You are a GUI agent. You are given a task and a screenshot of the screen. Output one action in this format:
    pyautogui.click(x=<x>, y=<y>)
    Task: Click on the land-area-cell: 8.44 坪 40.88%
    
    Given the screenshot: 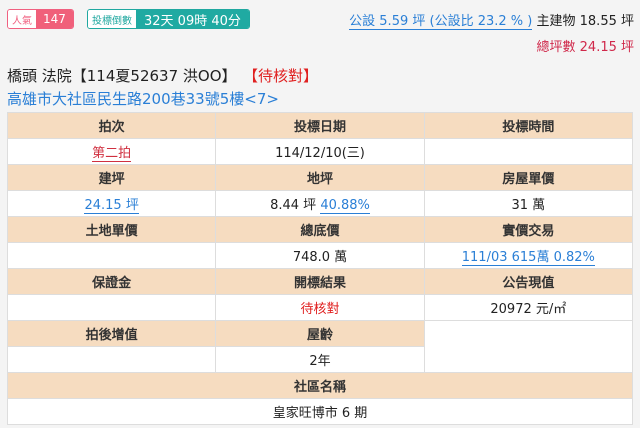 What is the action you would take?
    pyautogui.click(x=320, y=203)
    